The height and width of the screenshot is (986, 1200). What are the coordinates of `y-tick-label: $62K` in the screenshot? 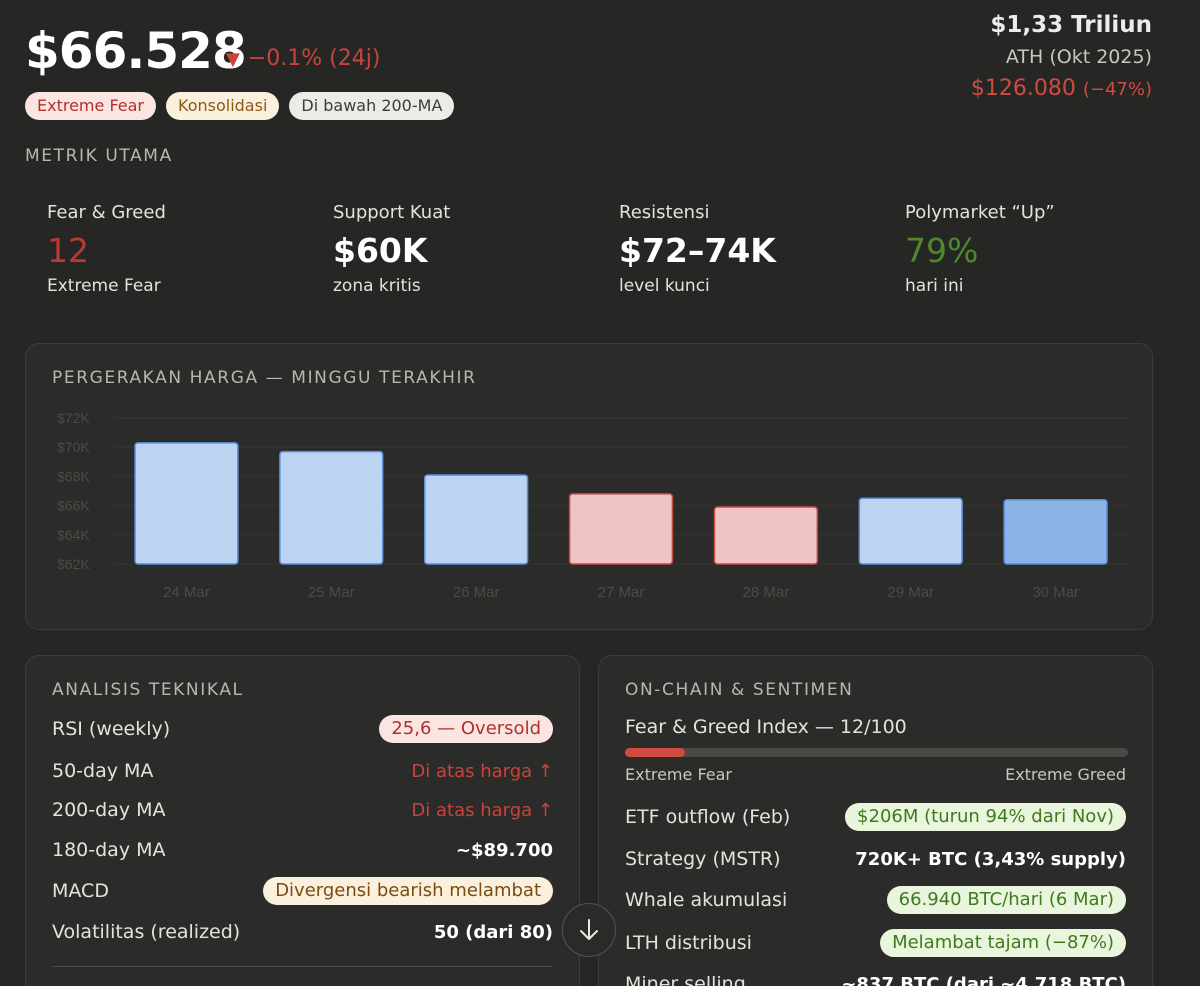 It's located at (73, 564).